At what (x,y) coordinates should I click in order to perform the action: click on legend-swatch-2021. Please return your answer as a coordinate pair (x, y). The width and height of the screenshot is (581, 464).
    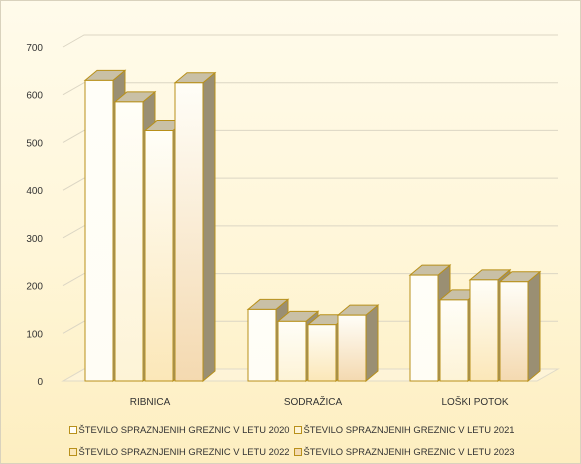
    Looking at the image, I should click on (297, 430).